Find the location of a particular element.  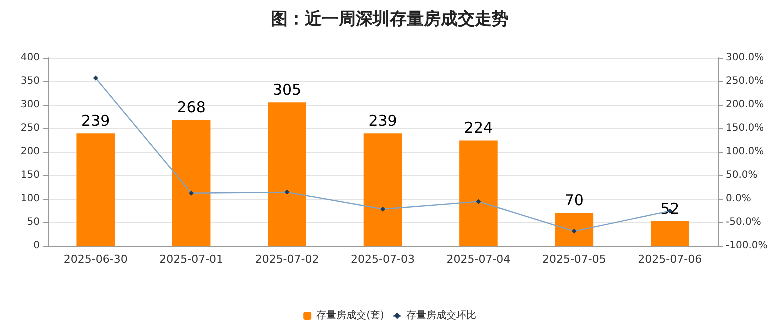

legend-label: 存量房成交(套) is located at coordinates (350, 316).